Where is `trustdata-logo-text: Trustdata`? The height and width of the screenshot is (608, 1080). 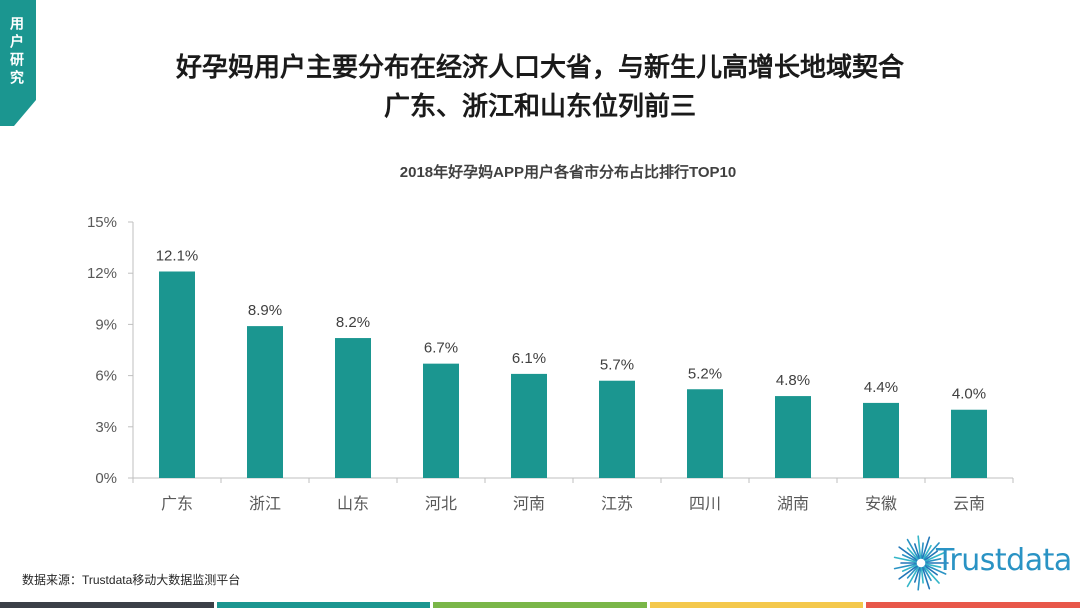
trustdata-logo-text: Trustdata is located at coordinates (1004, 560).